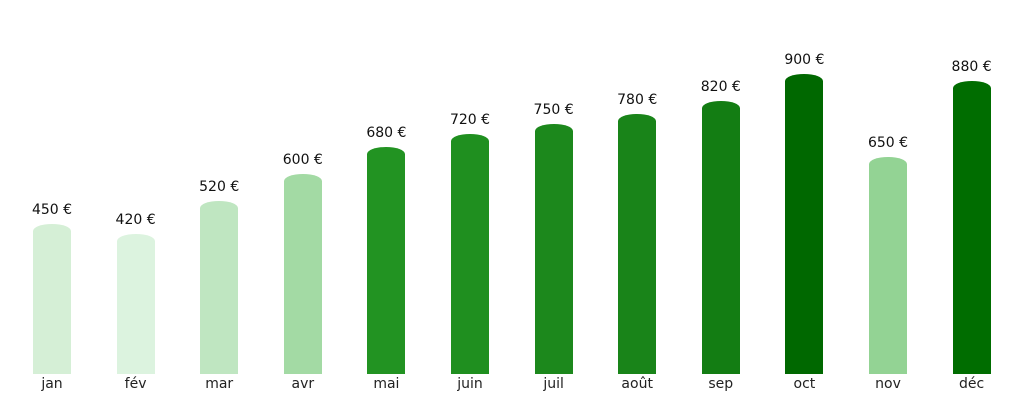 The height and width of the screenshot is (404, 1024). What do you see at coordinates (804, 60) in the screenshot?
I see `value-label: 900 €` at bounding box center [804, 60].